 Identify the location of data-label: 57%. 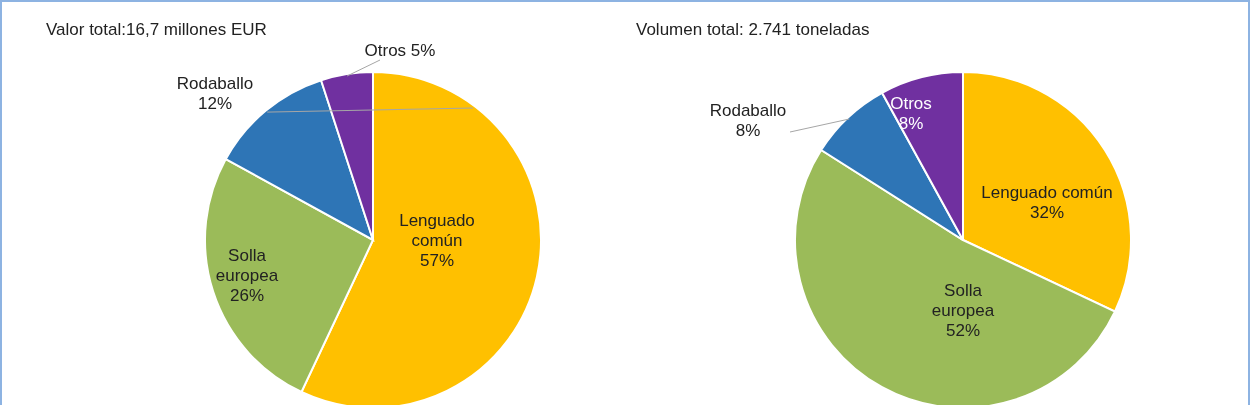
(437, 260).